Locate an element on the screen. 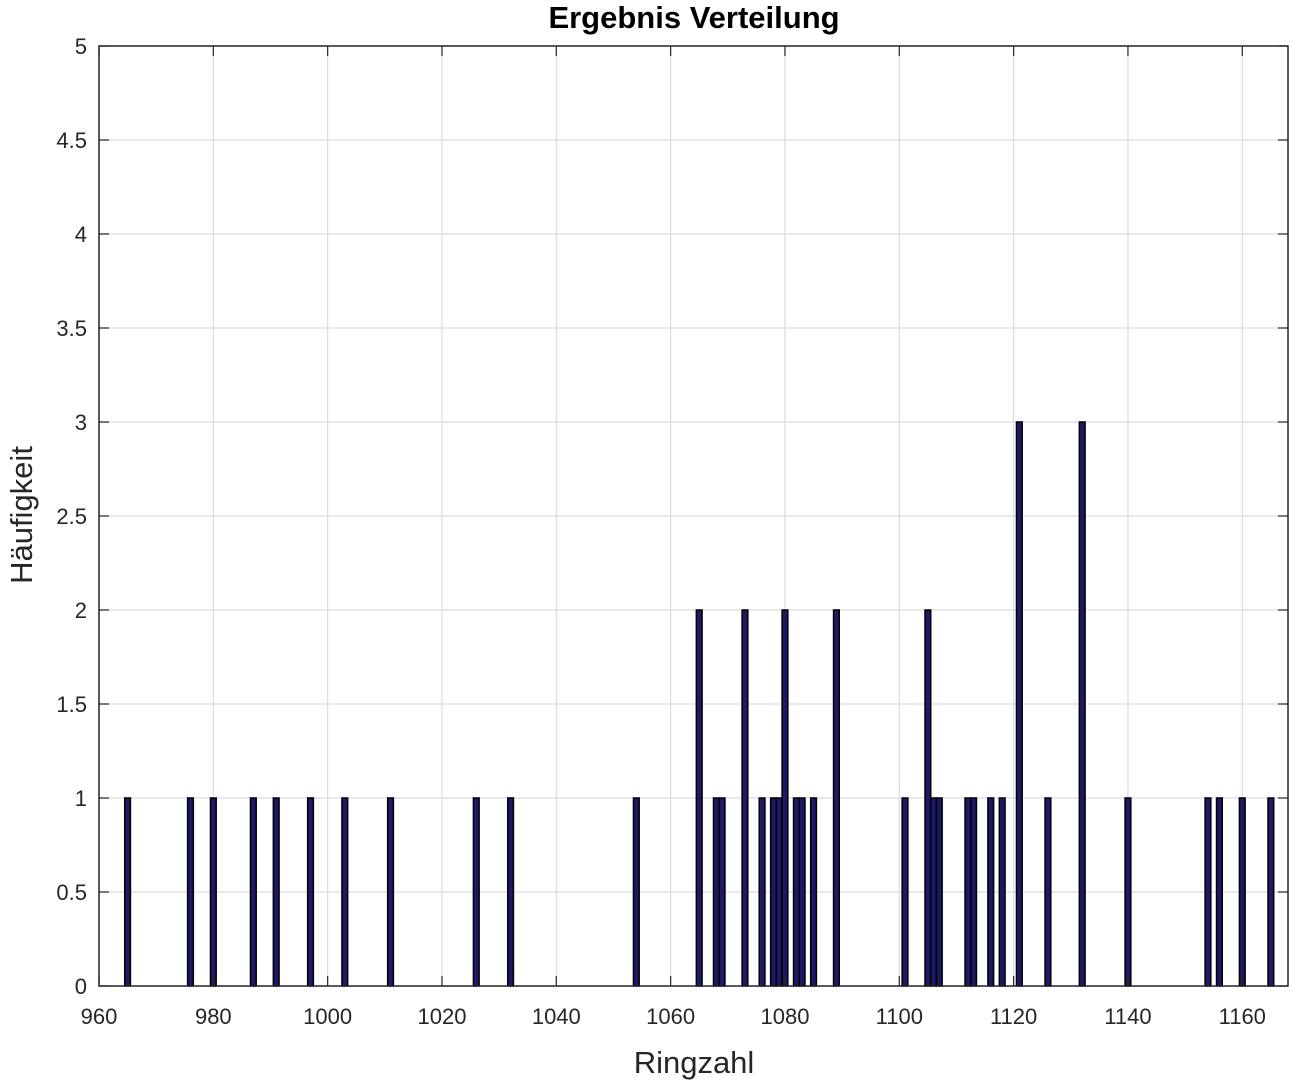  y-tick-label: 1.5 is located at coordinates (71, 704).